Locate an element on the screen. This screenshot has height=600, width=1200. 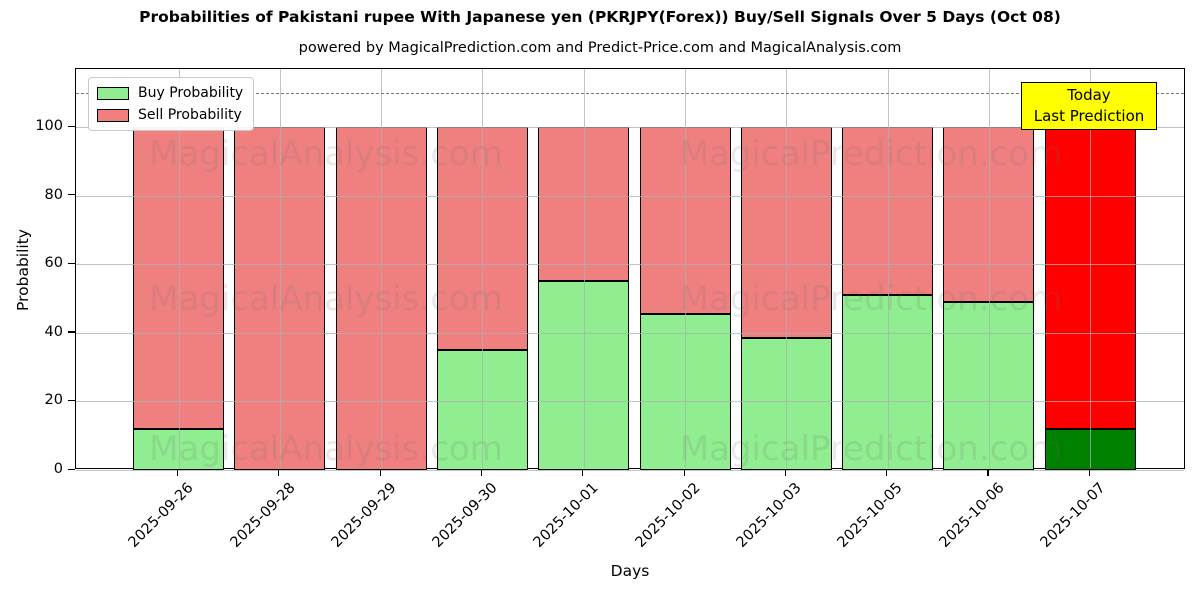
threshold-dashed-line is located at coordinates (630, 93).